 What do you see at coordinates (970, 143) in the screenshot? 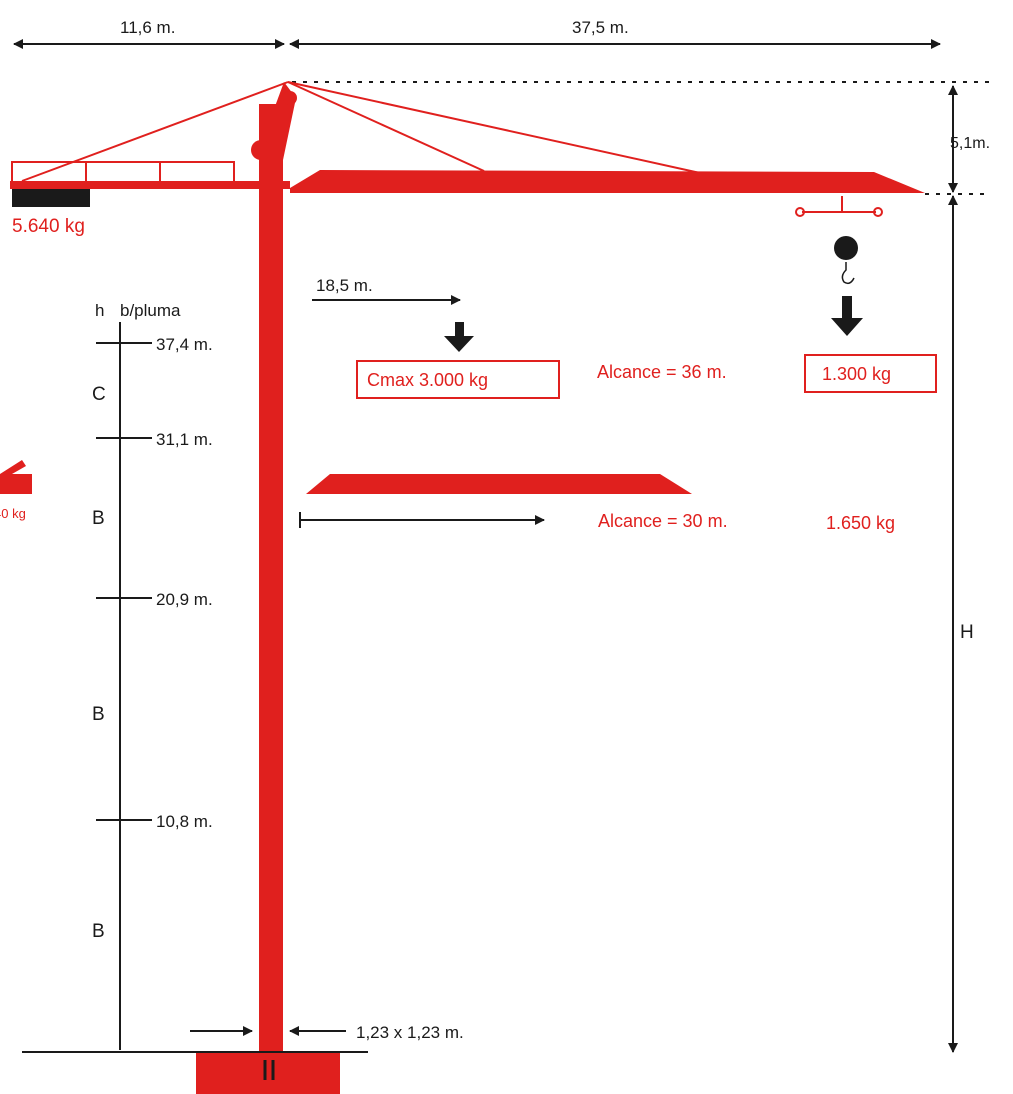
I see `top-height-label: 5,1m.` at bounding box center [970, 143].